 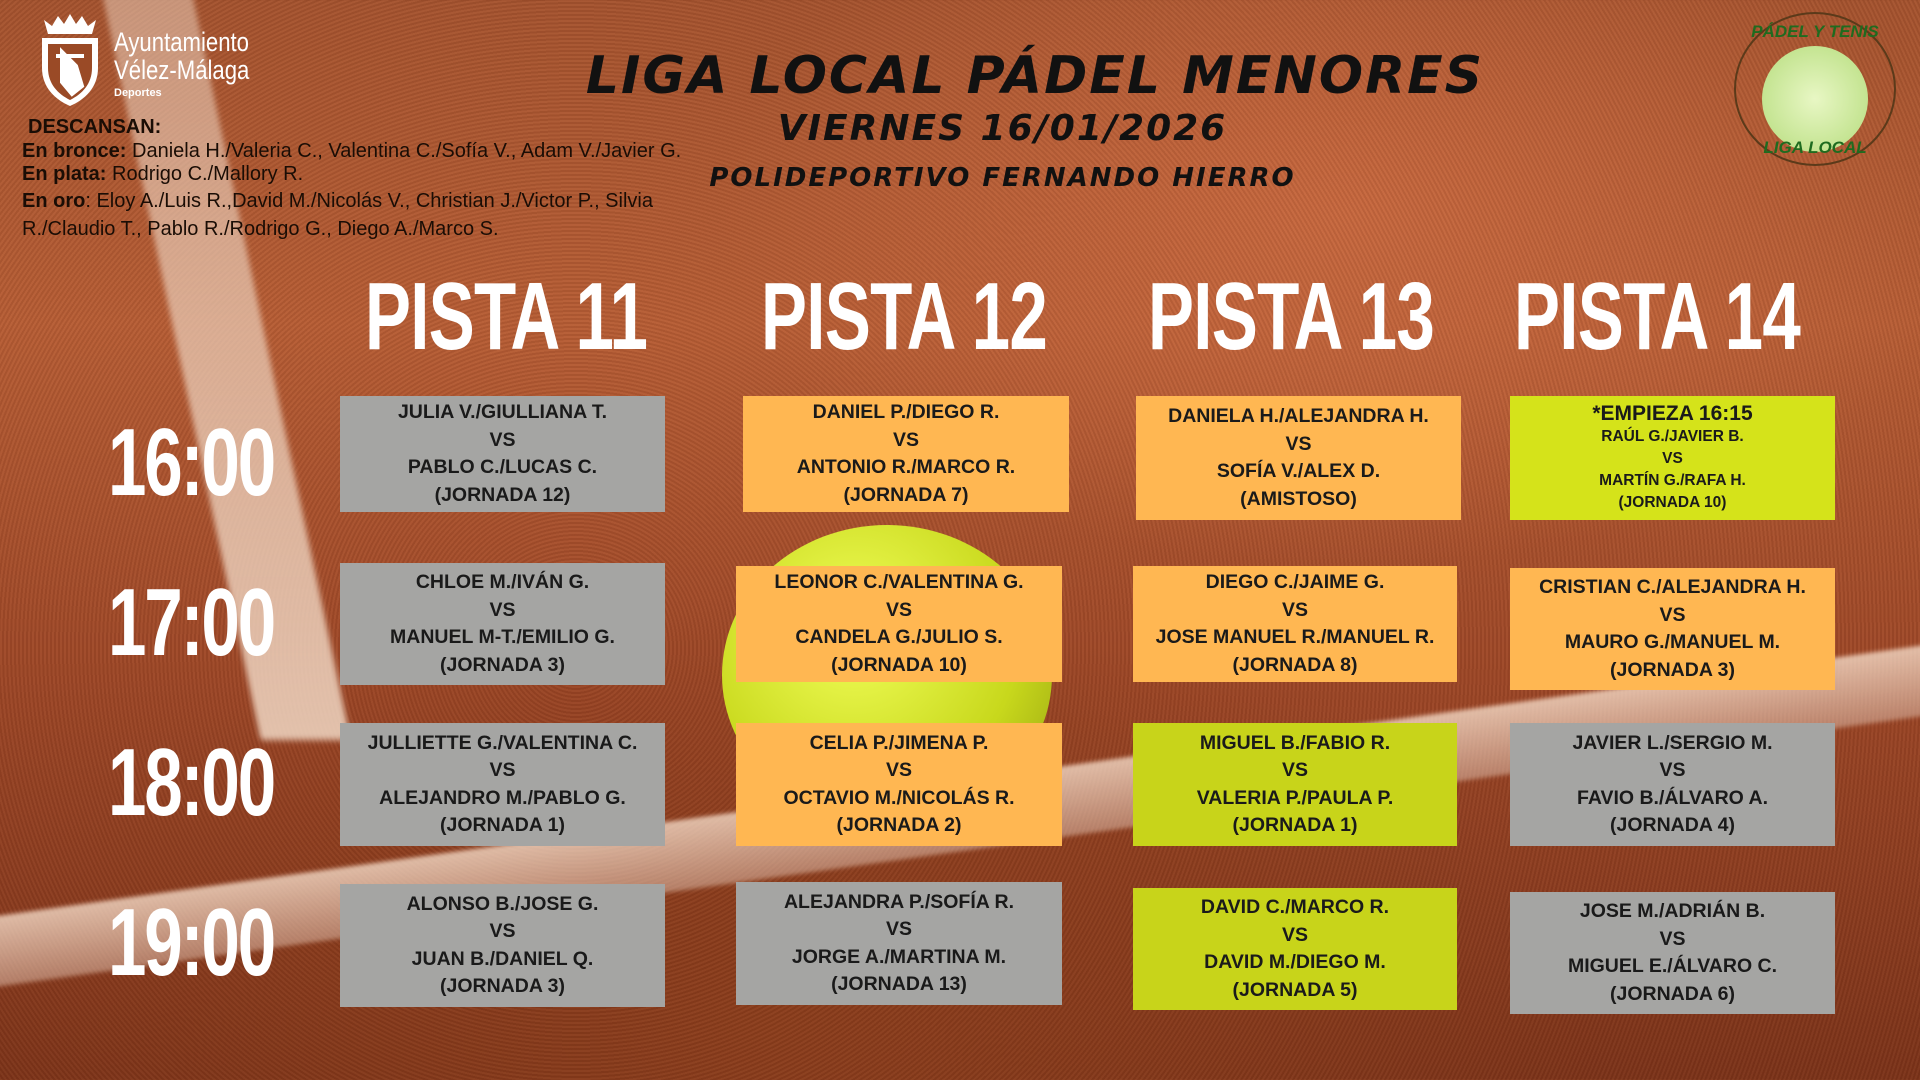 What do you see at coordinates (1672, 966) in the screenshot?
I see `match-team2: MIGUEL E./ÁLVARO C.` at bounding box center [1672, 966].